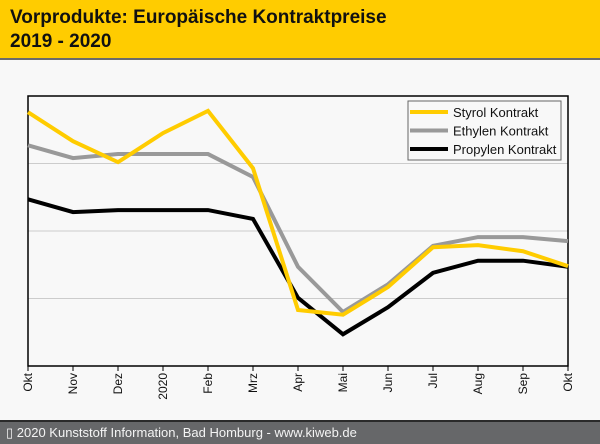 Image resolution: width=600 pixels, height=444 pixels. What do you see at coordinates (118, 383) in the screenshot?
I see `x-tick-label: Dez` at bounding box center [118, 383].